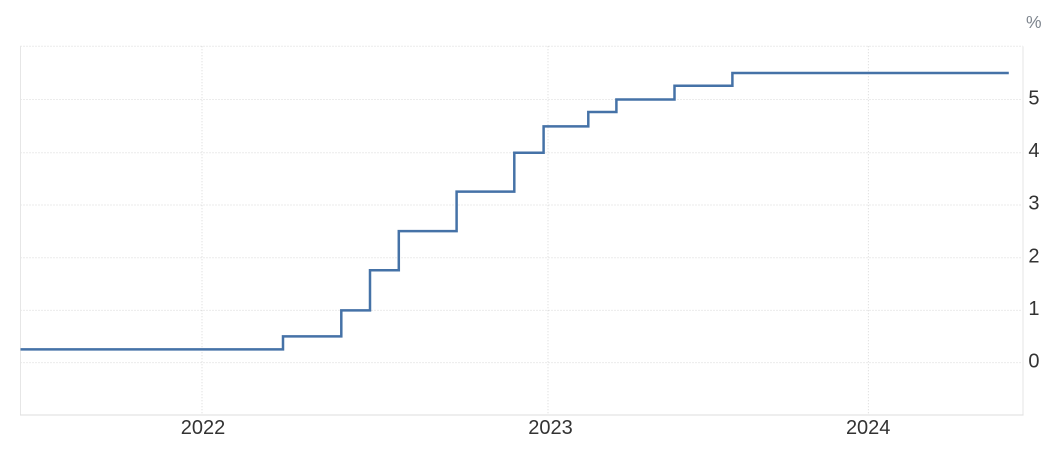 Image resolution: width=1047 pixels, height=462 pixels. I want to click on svg-text: 0, so click(1033, 362).